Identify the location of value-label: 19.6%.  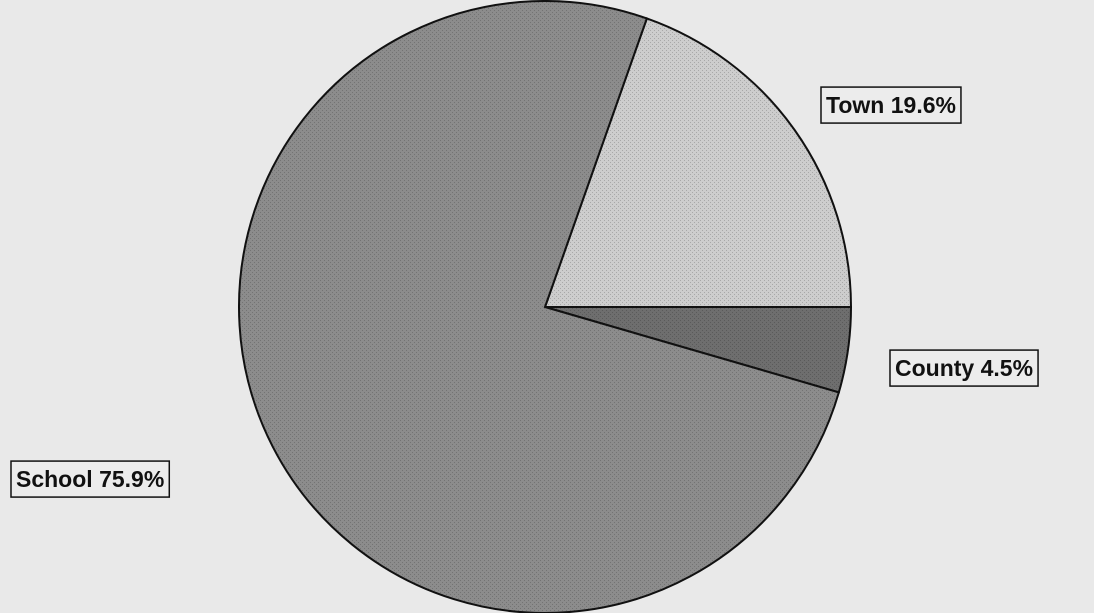
(923, 105).